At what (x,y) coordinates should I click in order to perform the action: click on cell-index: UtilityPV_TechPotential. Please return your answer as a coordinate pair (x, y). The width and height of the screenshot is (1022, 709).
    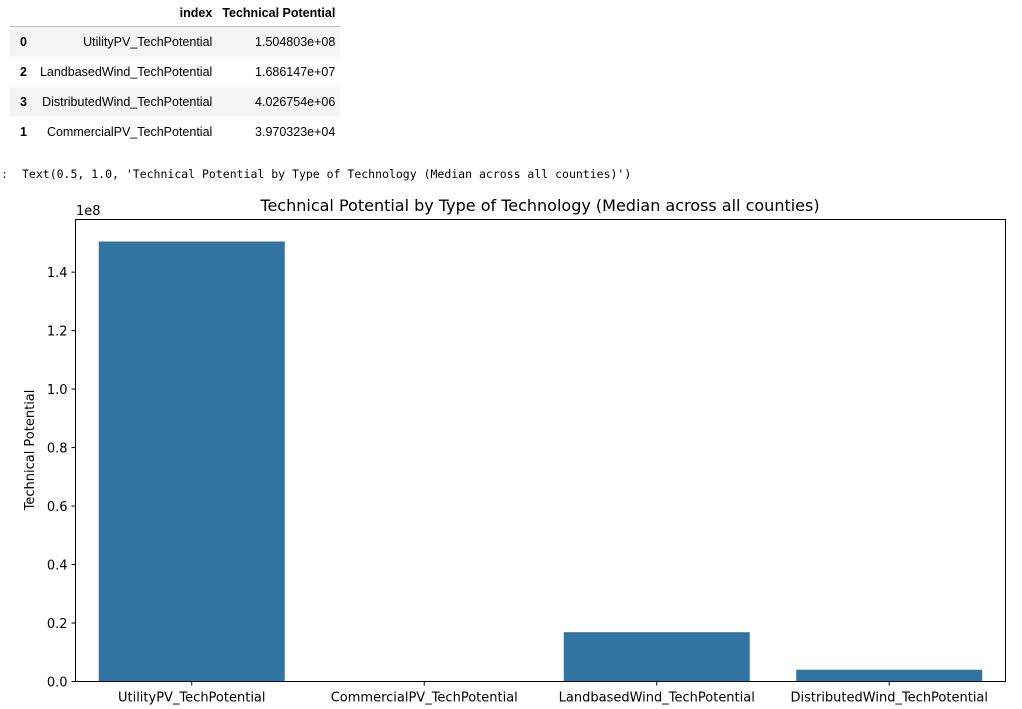
    Looking at the image, I should click on (148, 42).